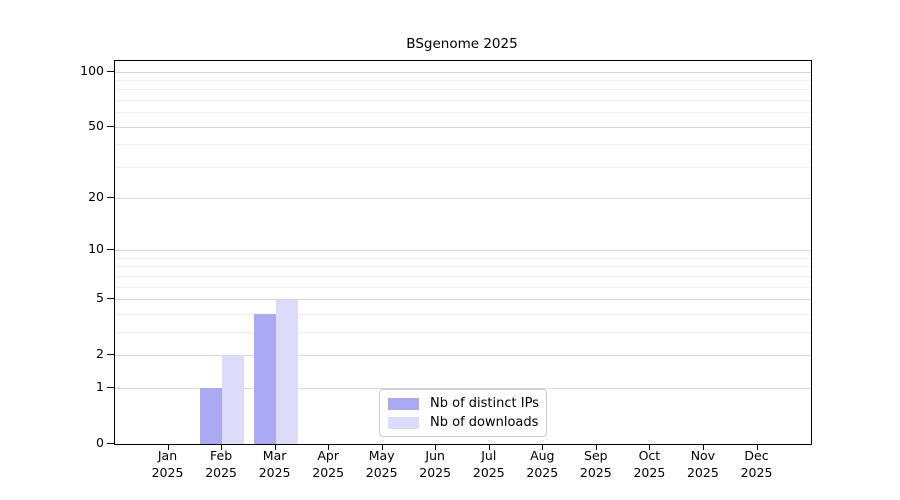 The height and width of the screenshot is (500, 900). What do you see at coordinates (167, 464) in the screenshot?
I see `x-tick-label: Jan 2025` at bounding box center [167, 464].